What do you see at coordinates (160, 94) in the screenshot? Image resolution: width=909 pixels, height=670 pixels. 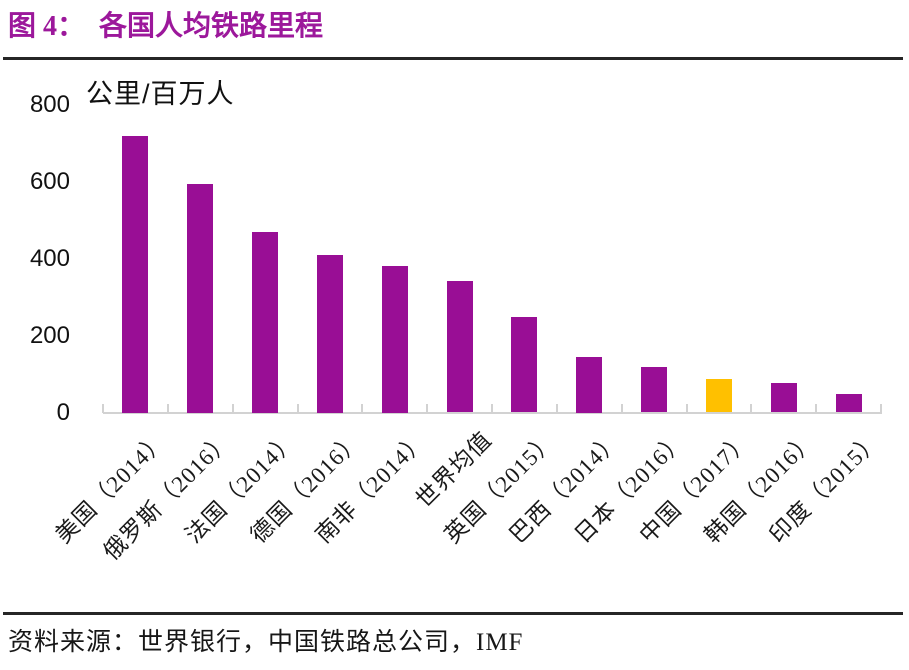 I see `y-axis-unit-label: 公里/百万人` at bounding box center [160, 94].